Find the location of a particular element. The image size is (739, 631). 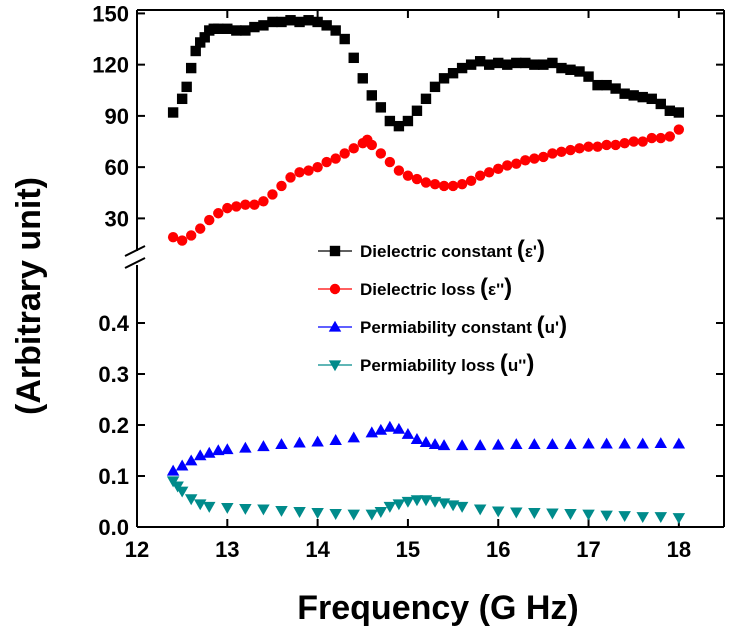

y-axis-break is located at coordinates (137, 257).